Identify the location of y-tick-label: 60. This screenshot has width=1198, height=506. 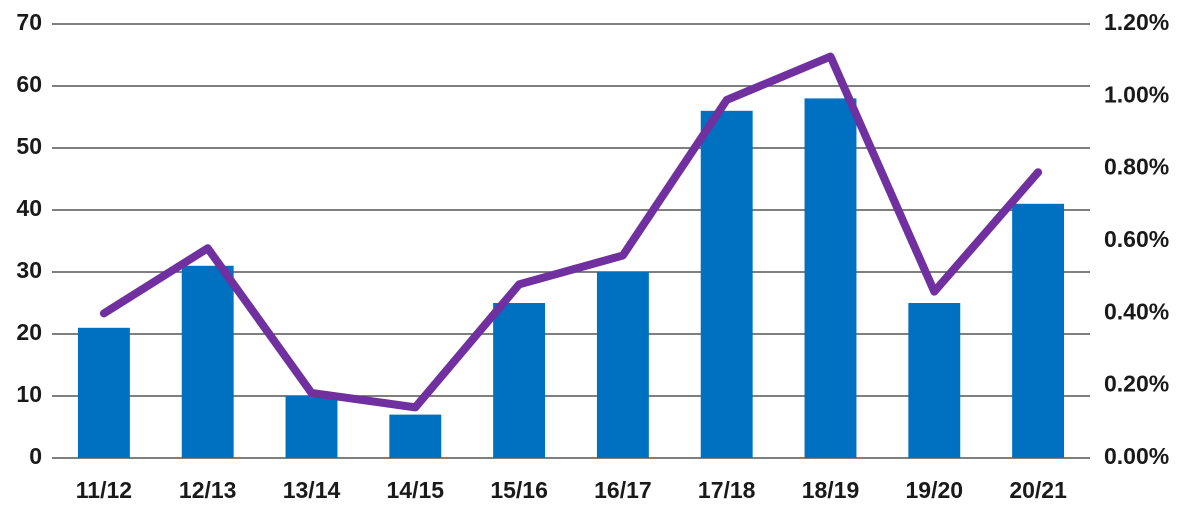
(29, 84).